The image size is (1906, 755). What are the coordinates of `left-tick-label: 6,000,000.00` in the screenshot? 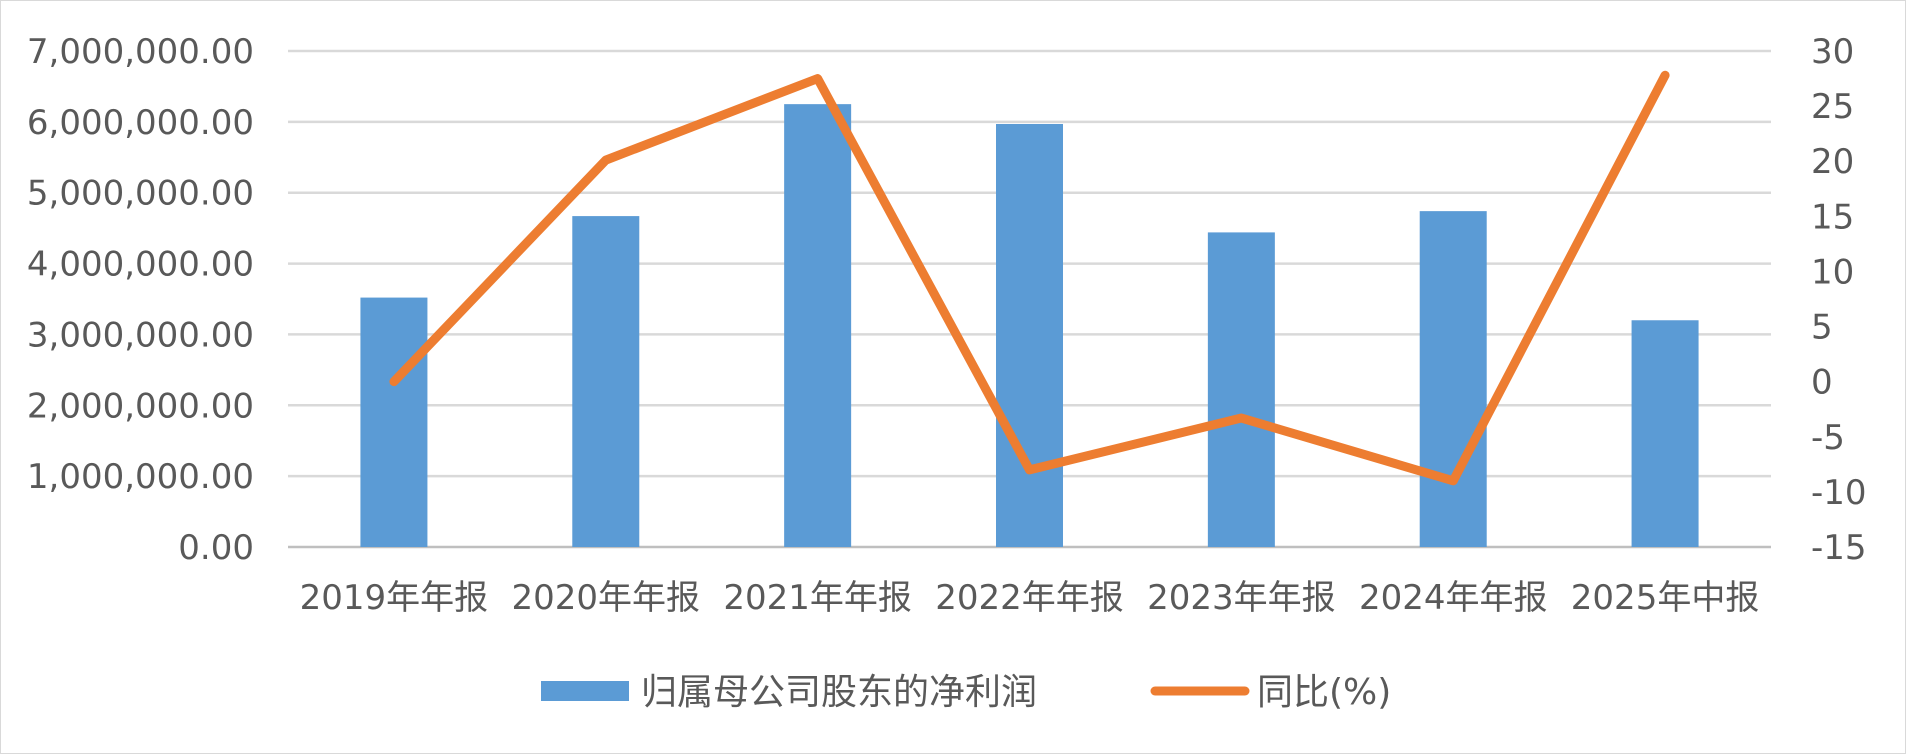 It's located at (140, 123).